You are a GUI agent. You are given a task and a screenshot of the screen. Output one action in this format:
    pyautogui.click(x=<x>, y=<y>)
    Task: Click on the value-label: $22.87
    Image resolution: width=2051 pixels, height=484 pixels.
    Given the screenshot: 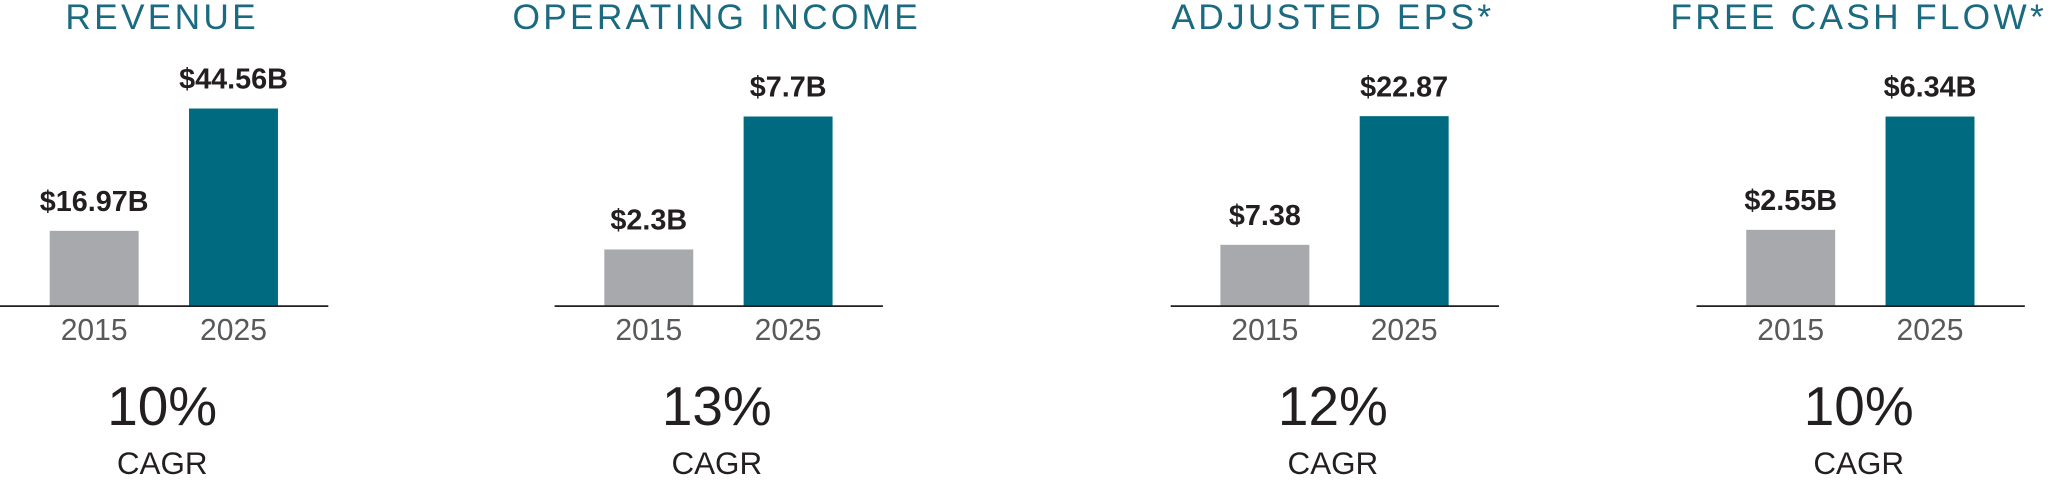 What is the action you would take?
    pyautogui.click(x=1404, y=87)
    